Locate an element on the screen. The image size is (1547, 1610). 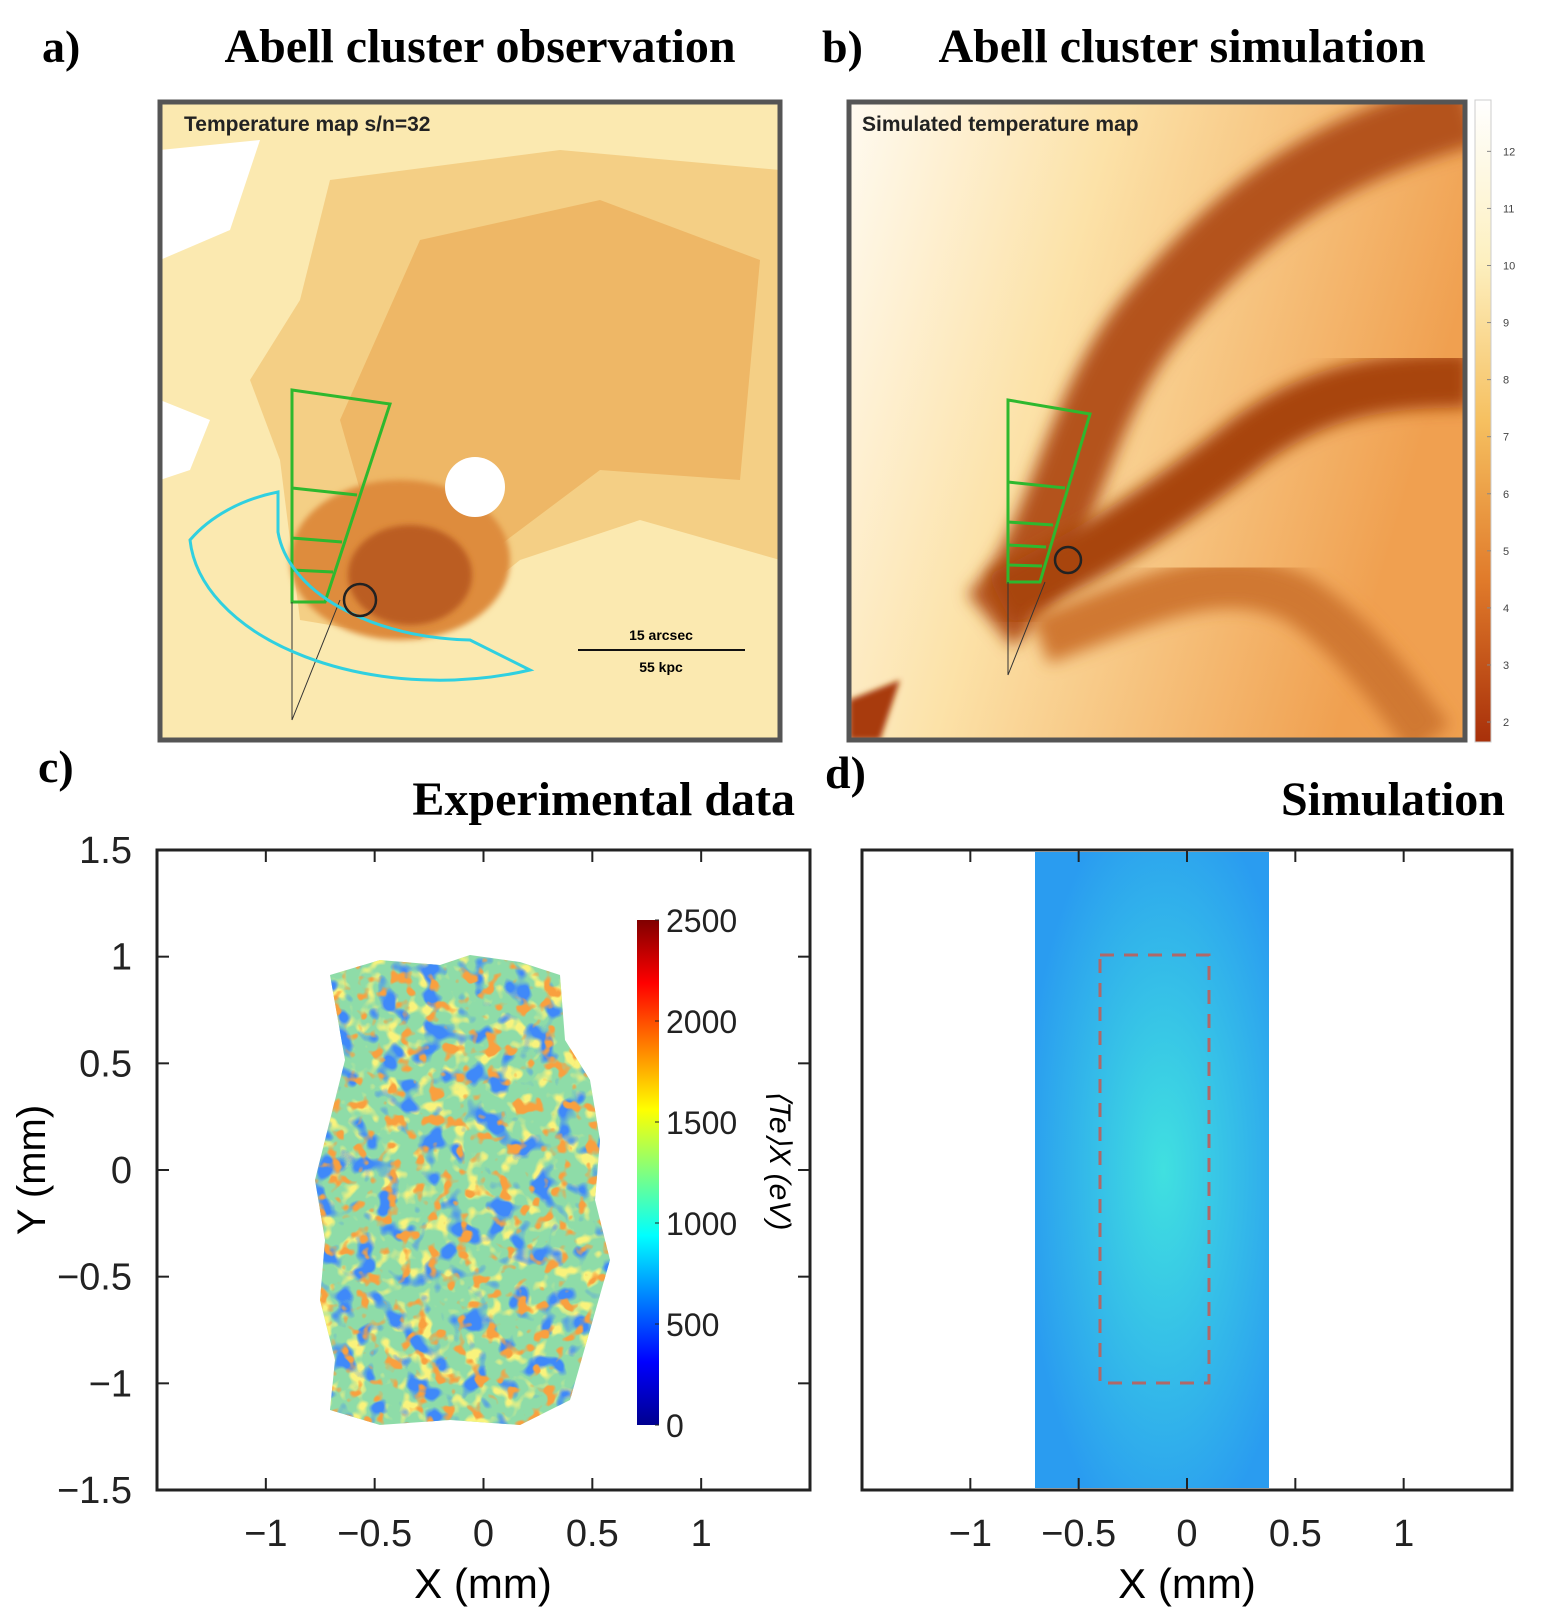
dashed-region is located at coordinates (1154, 1169).